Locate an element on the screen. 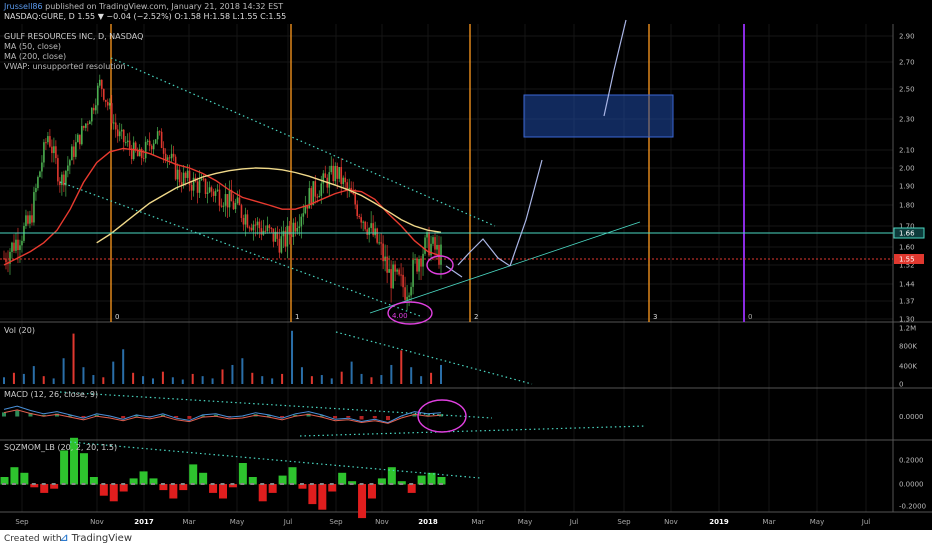 Image resolution: width=932 pixels, height=550 pixels. time-tick-label: Jul is located at coordinates (574, 522).